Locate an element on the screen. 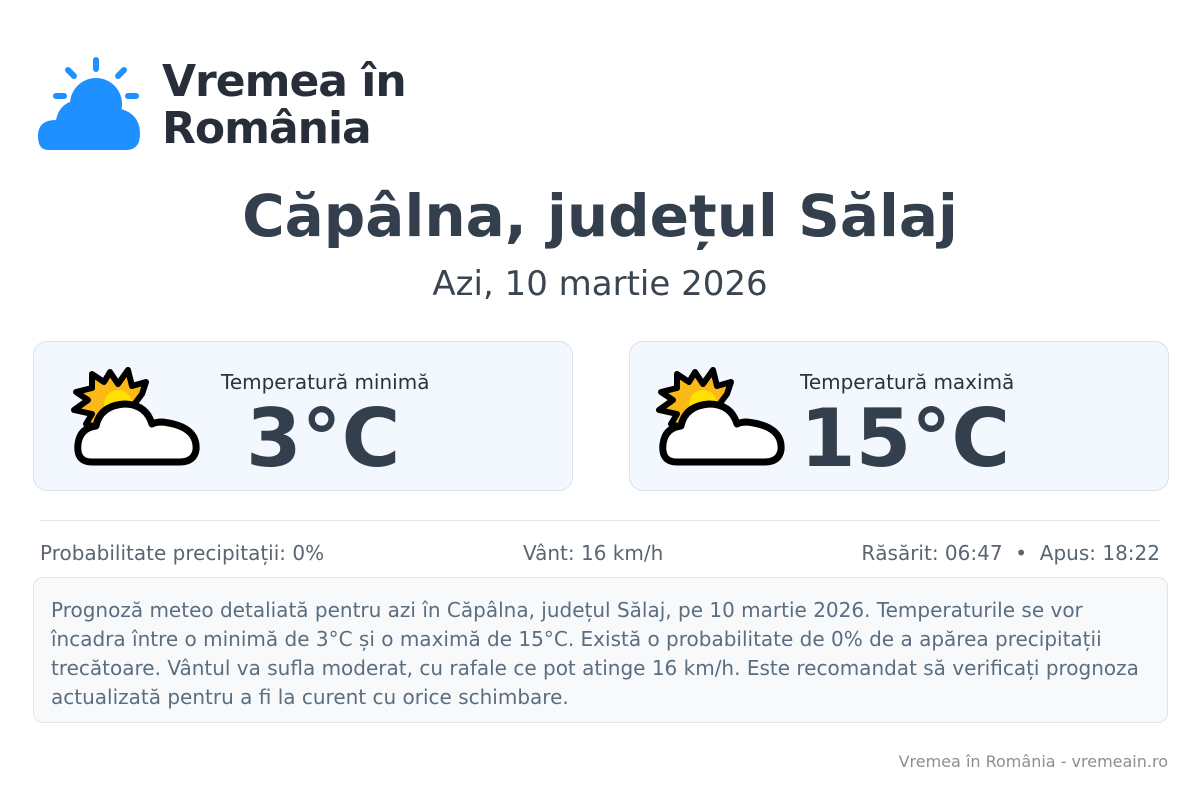  min-temp-card: Temperatură minimă 3°C is located at coordinates (303, 416).